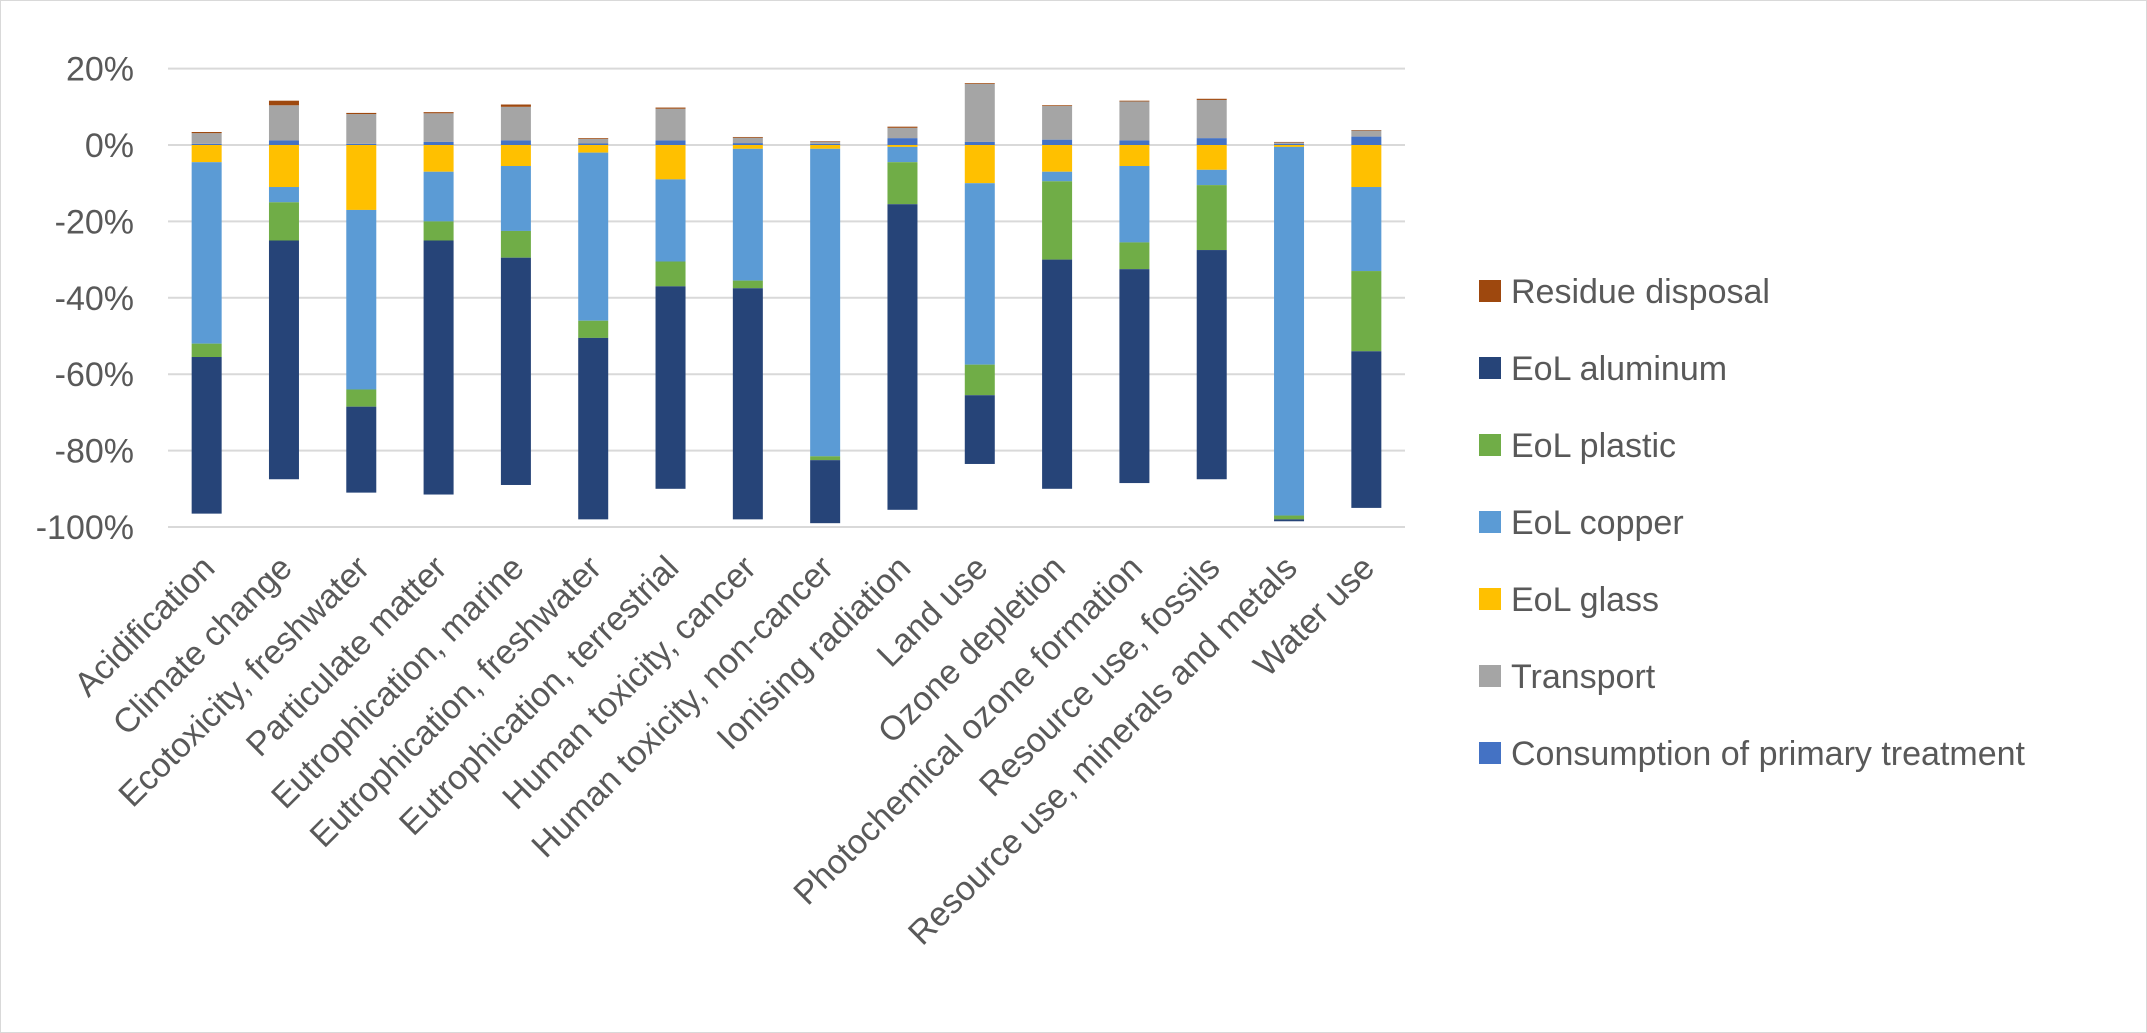 The image size is (2147, 1033). Describe the element at coordinates (1583, 677) in the screenshot. I see `legend-label: Transport` at that location.